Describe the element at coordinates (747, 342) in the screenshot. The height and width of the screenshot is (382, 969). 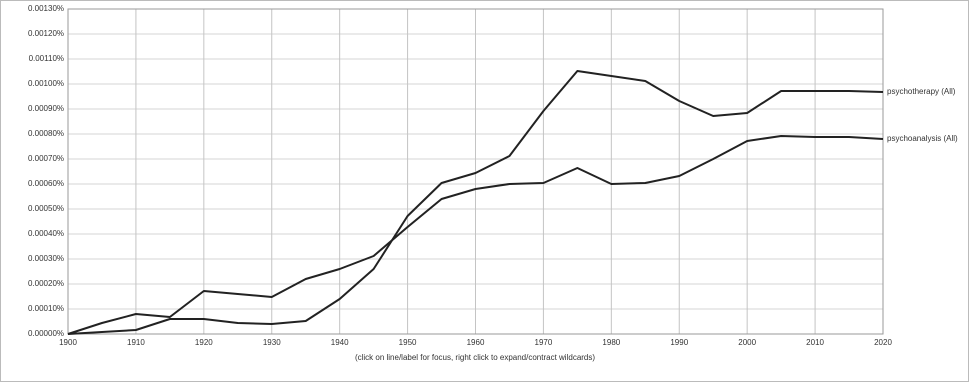
I see `x-tick-label: 2000` at that location.